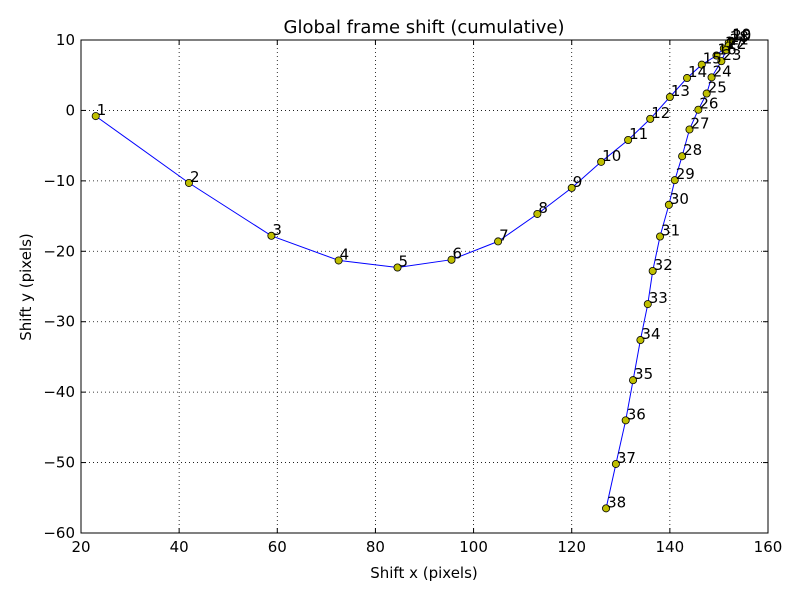  I want to click on x-tick-label: 80, so click(375, 547).